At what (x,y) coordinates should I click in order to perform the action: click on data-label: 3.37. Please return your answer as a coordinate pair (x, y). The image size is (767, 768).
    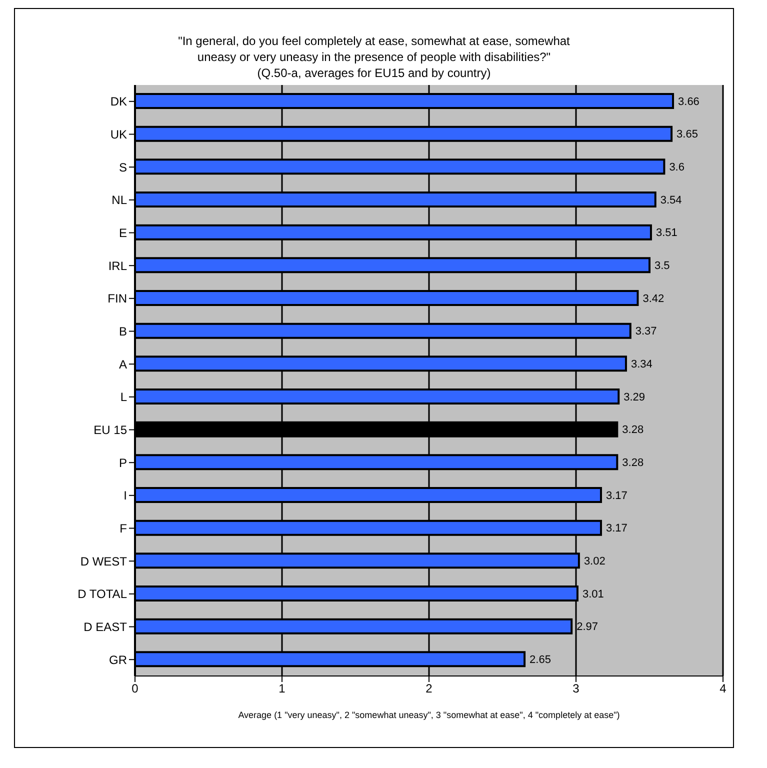
    Looking at the image, I should click on (646, 332).